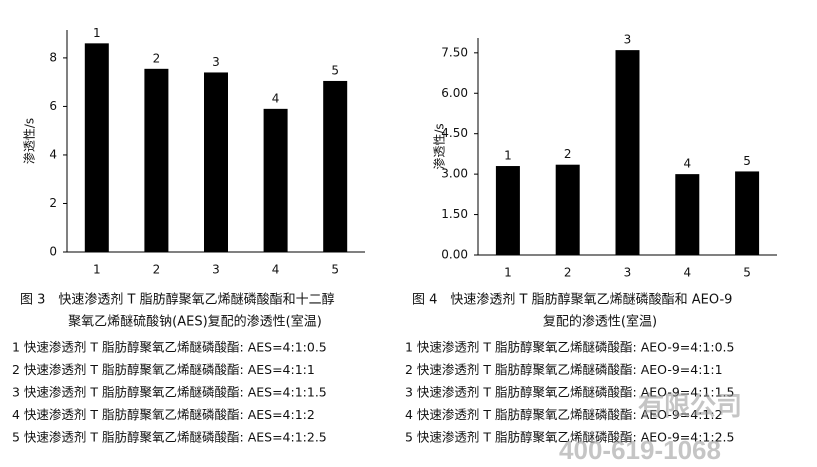 This screenshot has width=817, height=467. What do you see at coordinates (569, 347) in the screenshot?
I see `note: 1 快速渗透剂 T 脂肪醇聚氧乙烯醚磷酸酯: AEO-9=4:1:0.5` at bounding box center [569, 347].